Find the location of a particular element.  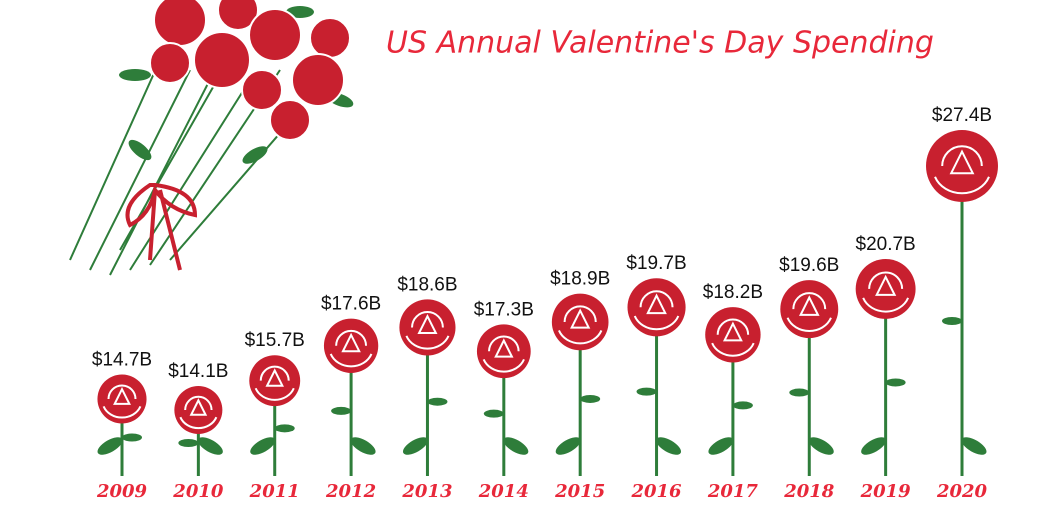

value-label: $18.2B is located at coordinates (733, 292).